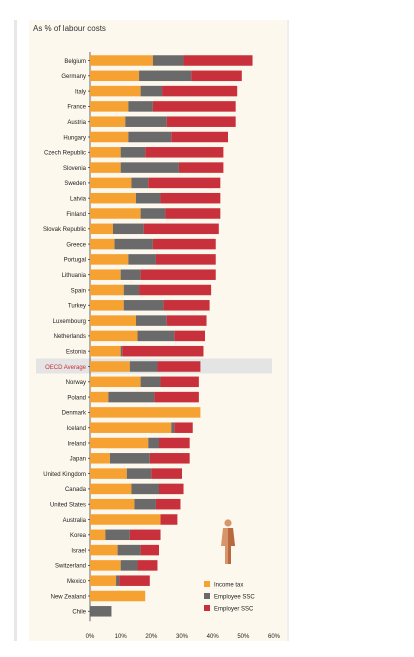 This screenshot has width=414, height=657. Describe the element at coordinates (77, 307) in the screenshot. I see `category-label: Turkey` at that location.